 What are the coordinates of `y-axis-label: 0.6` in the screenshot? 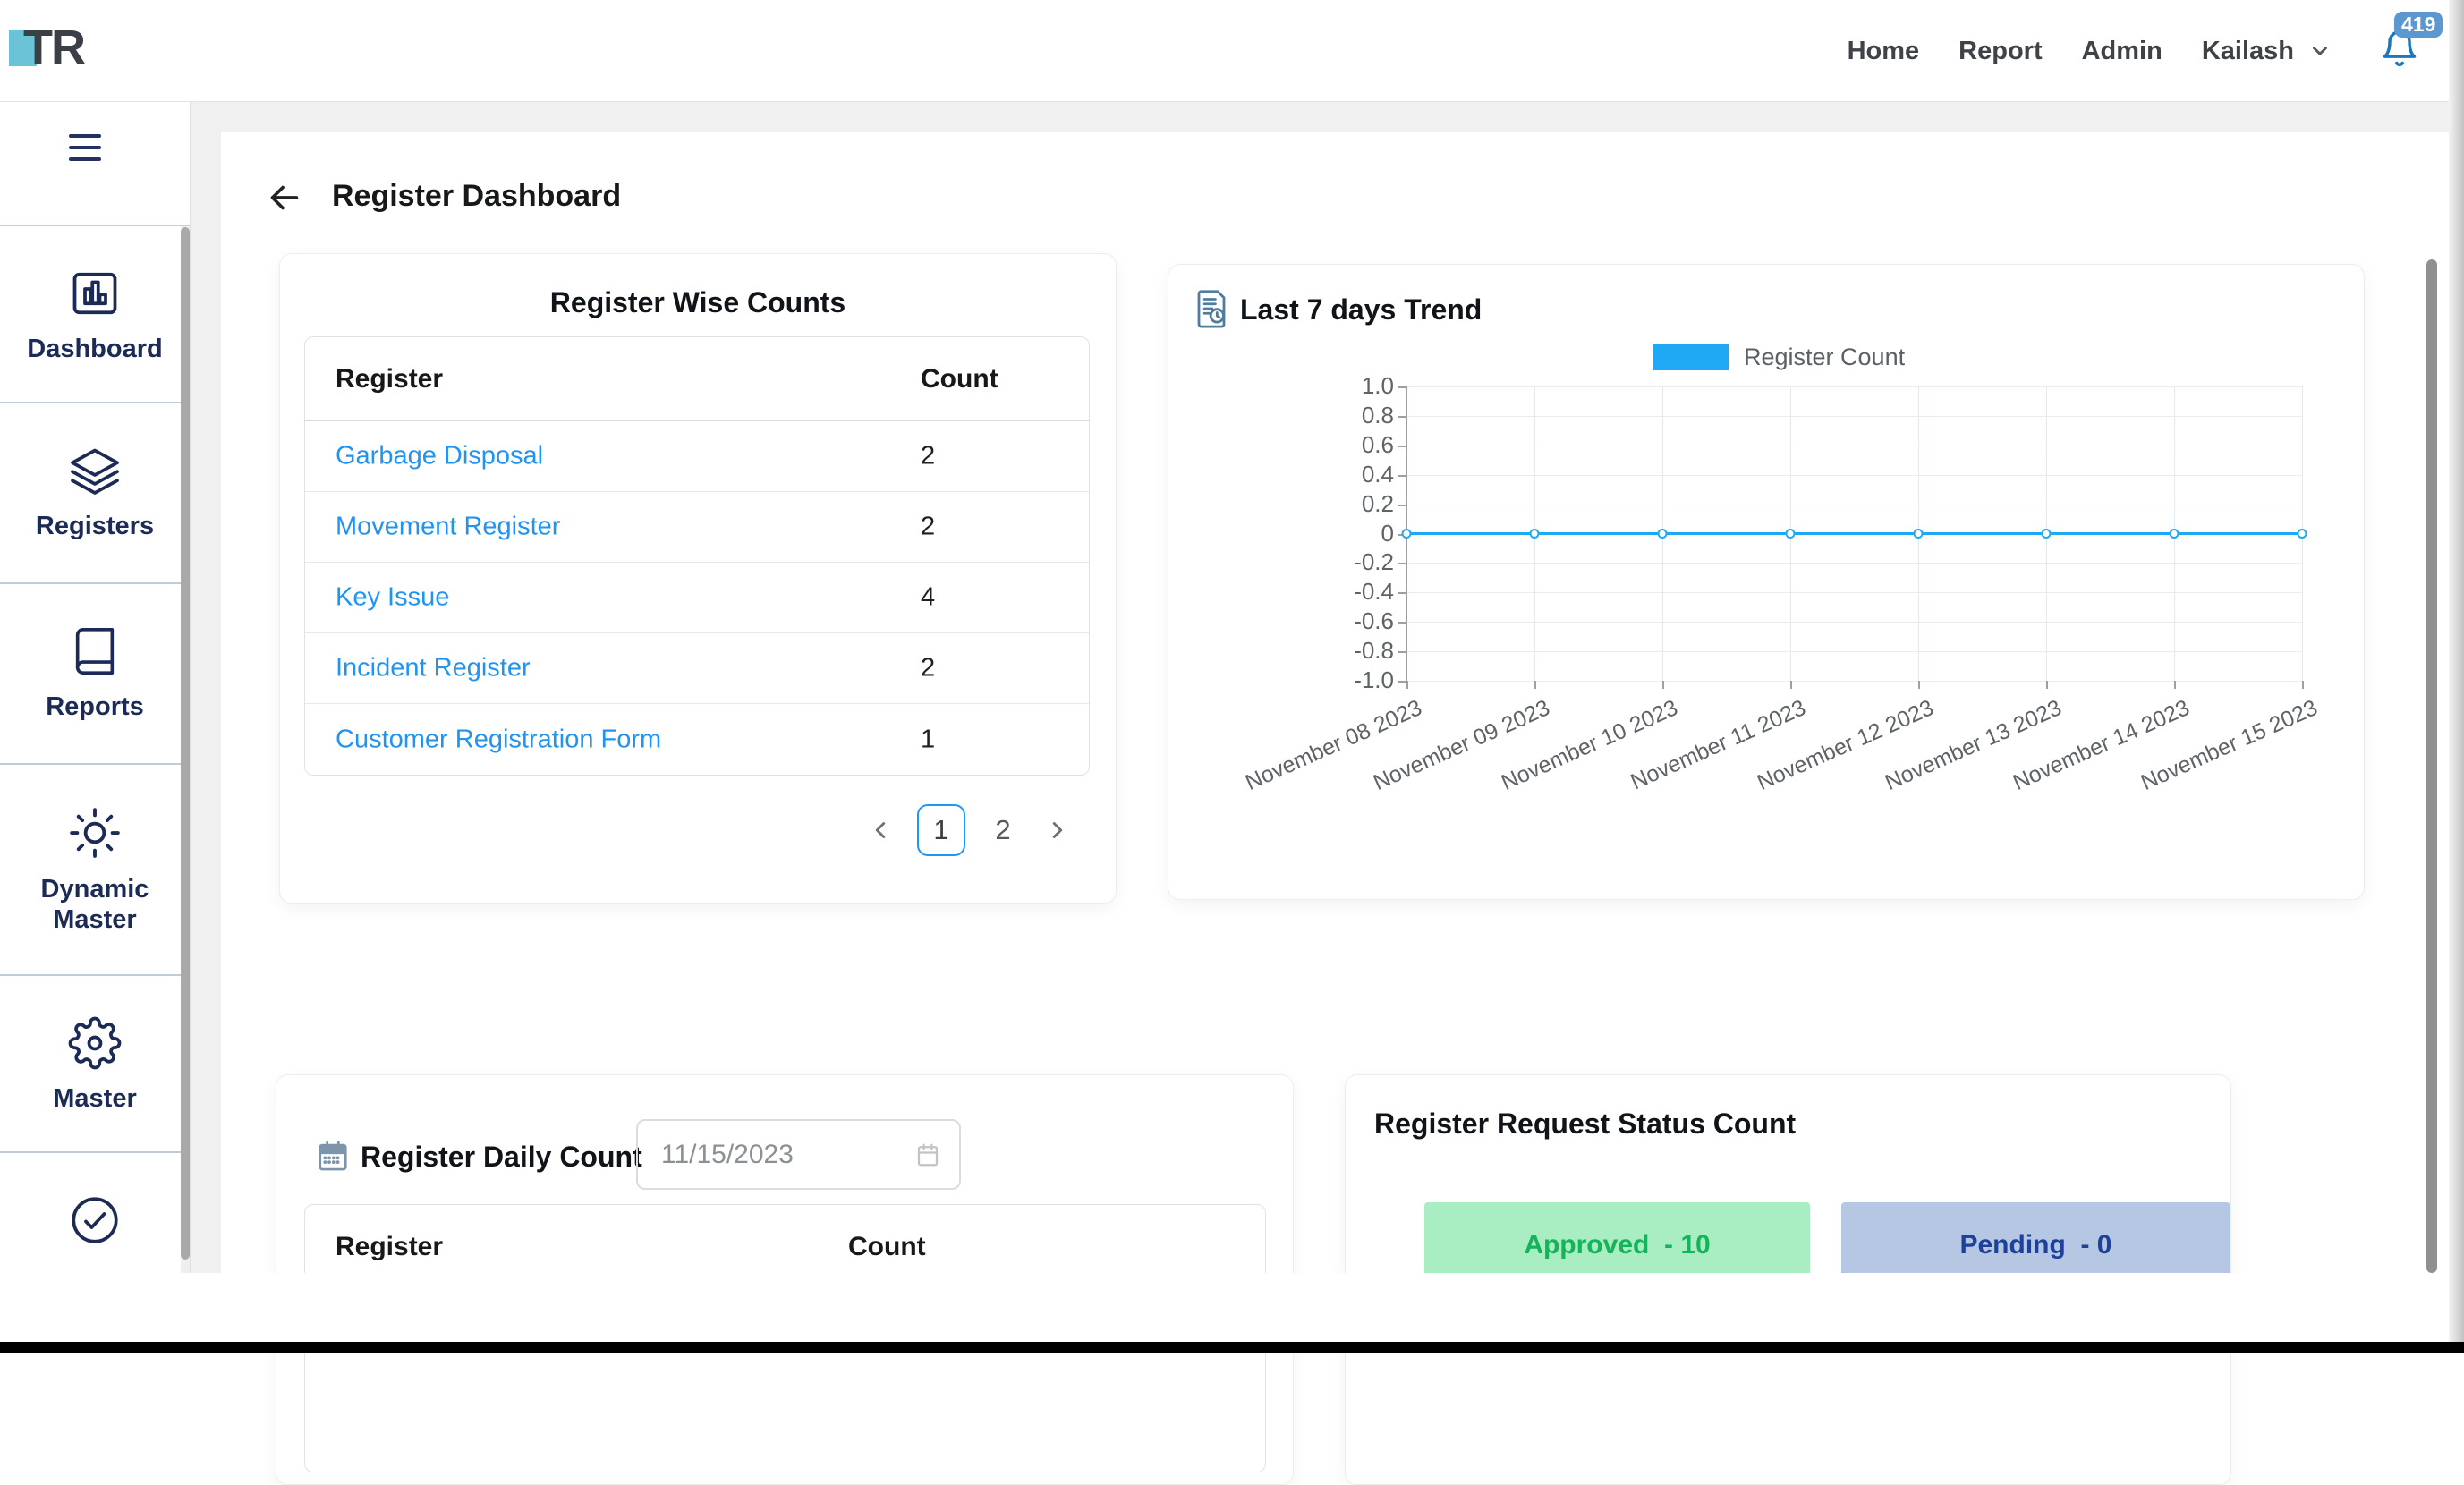 It's located at (1378, 444).